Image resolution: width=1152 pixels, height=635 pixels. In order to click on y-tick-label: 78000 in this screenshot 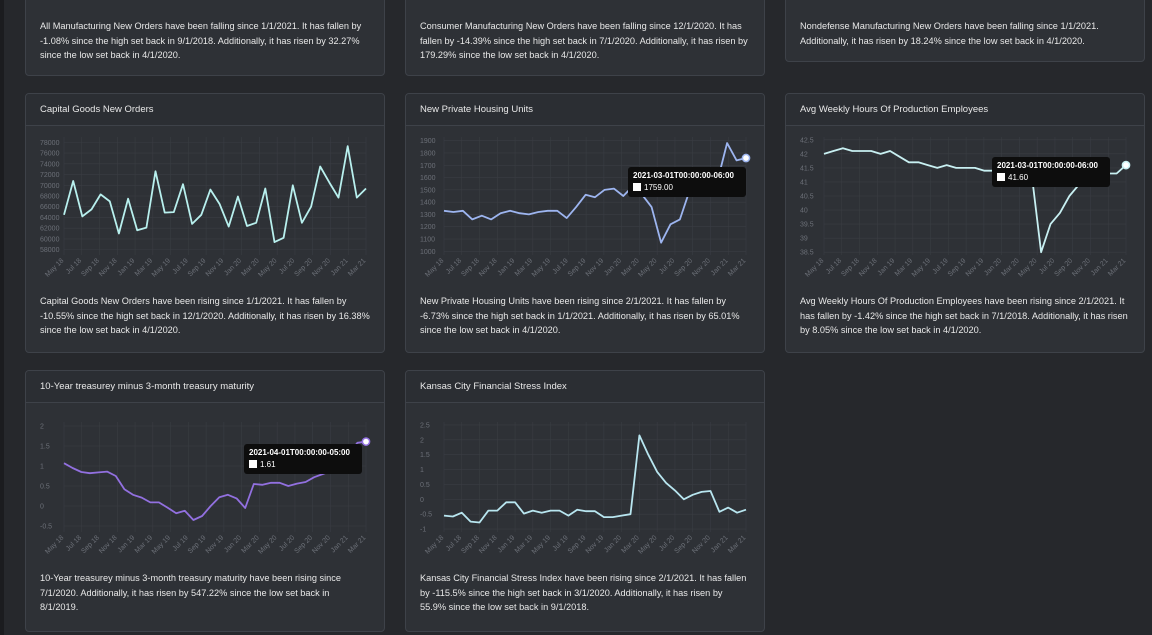, I will do `click(50, 143)`.